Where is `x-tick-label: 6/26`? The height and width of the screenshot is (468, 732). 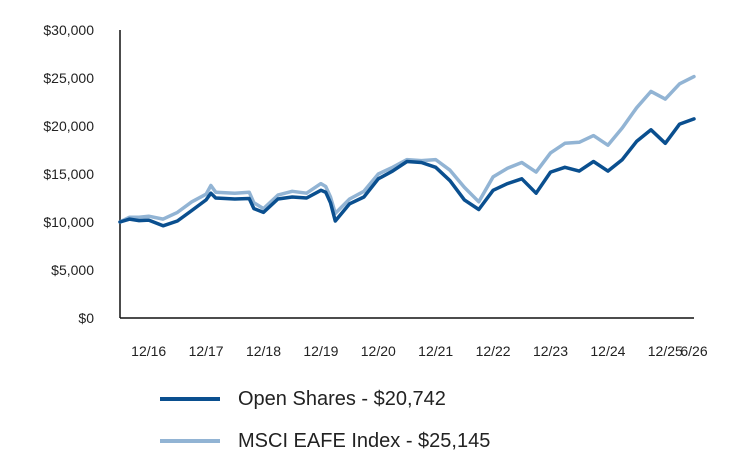 x-tick-label: 6/26 is located at coordinates (693, 351).